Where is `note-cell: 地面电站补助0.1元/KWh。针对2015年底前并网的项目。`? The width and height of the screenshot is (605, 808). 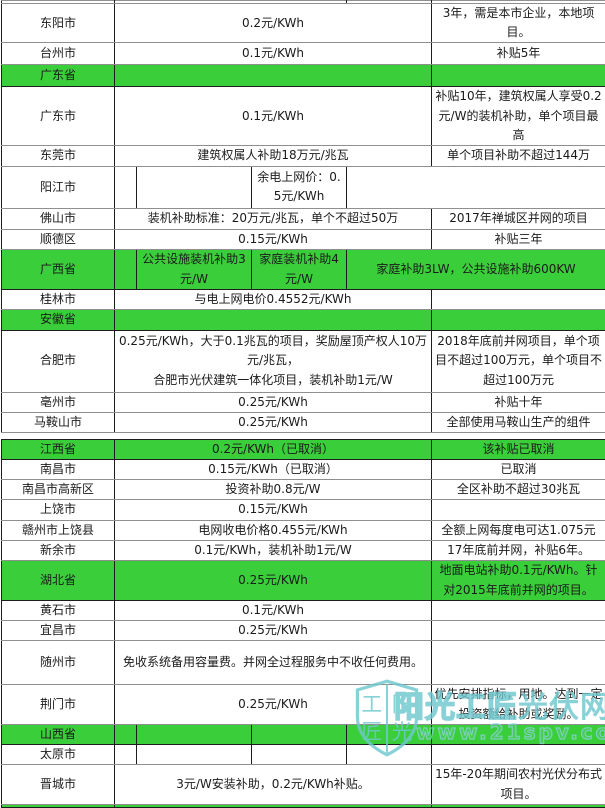 note-cell: 地面电站补助0.1元/KWh。针对2015年底前并网的项目。 is located at coordinates (518, 581).